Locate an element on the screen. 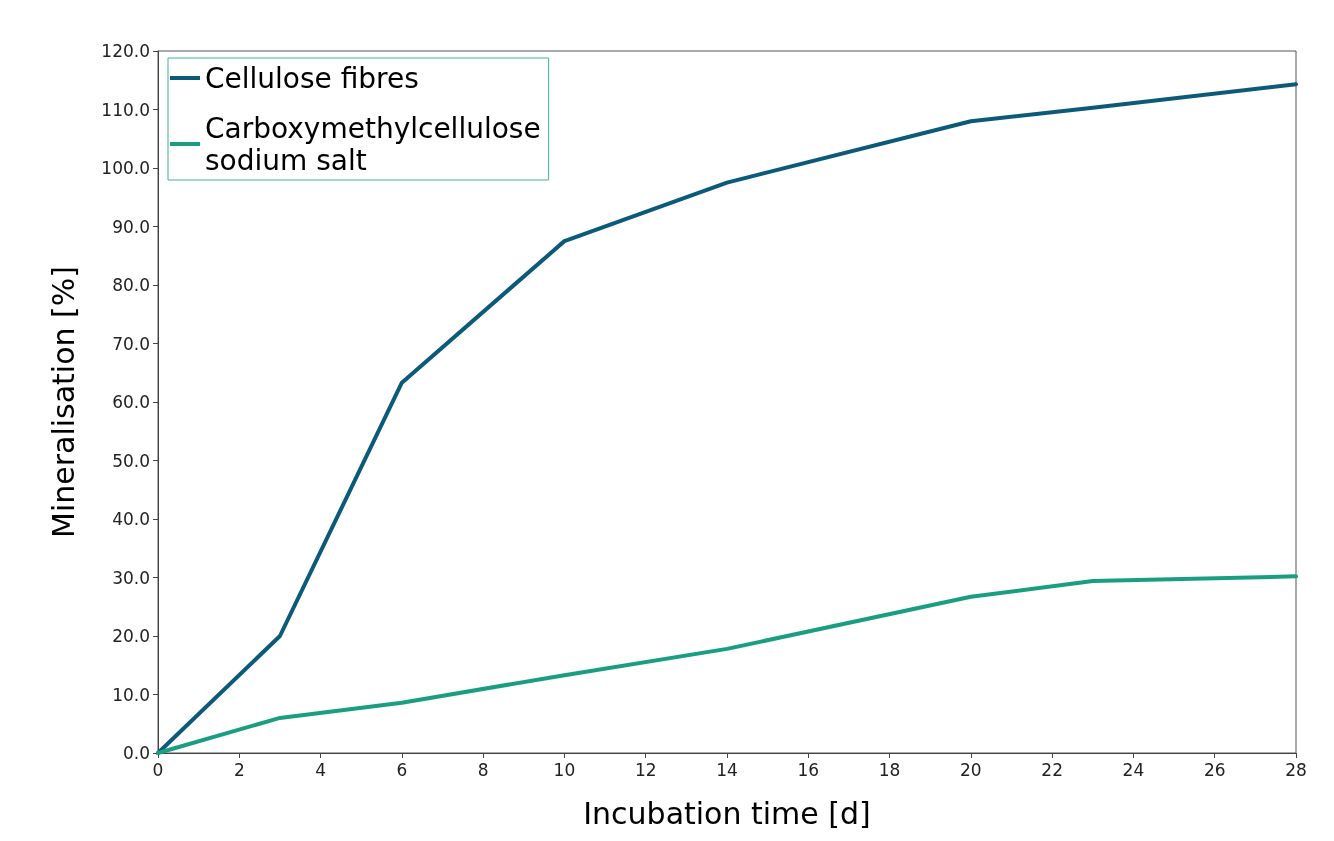 Image resolution: width=1334 pixels, height=841 pixels. legend-label: Cellulose fibres is located at coordinates (312, 78).